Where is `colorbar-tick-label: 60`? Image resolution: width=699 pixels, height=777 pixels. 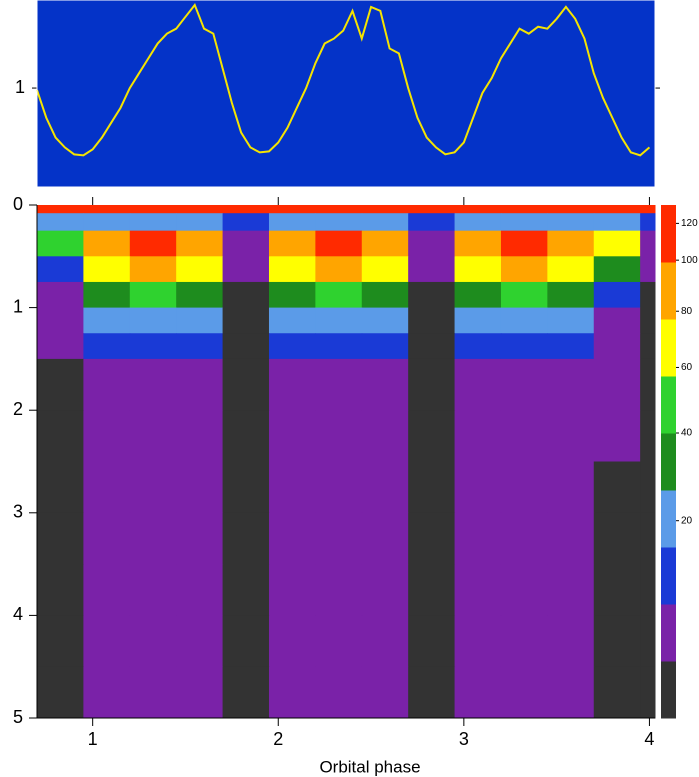 colorbar-tick-label: 60 is located at coordinates (687, 367).